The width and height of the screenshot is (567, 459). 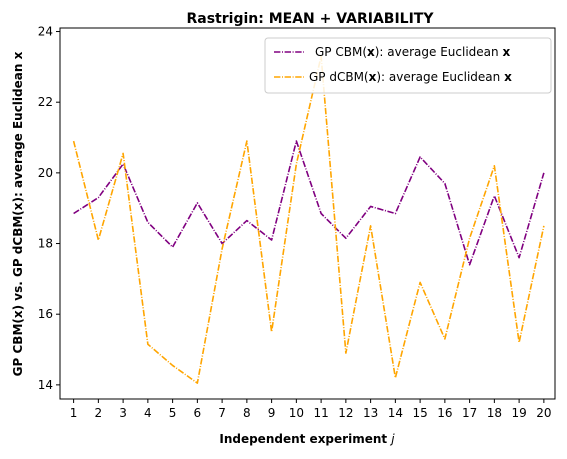 I want to click on x-tick-label: 7, so click(x=222, y=413).